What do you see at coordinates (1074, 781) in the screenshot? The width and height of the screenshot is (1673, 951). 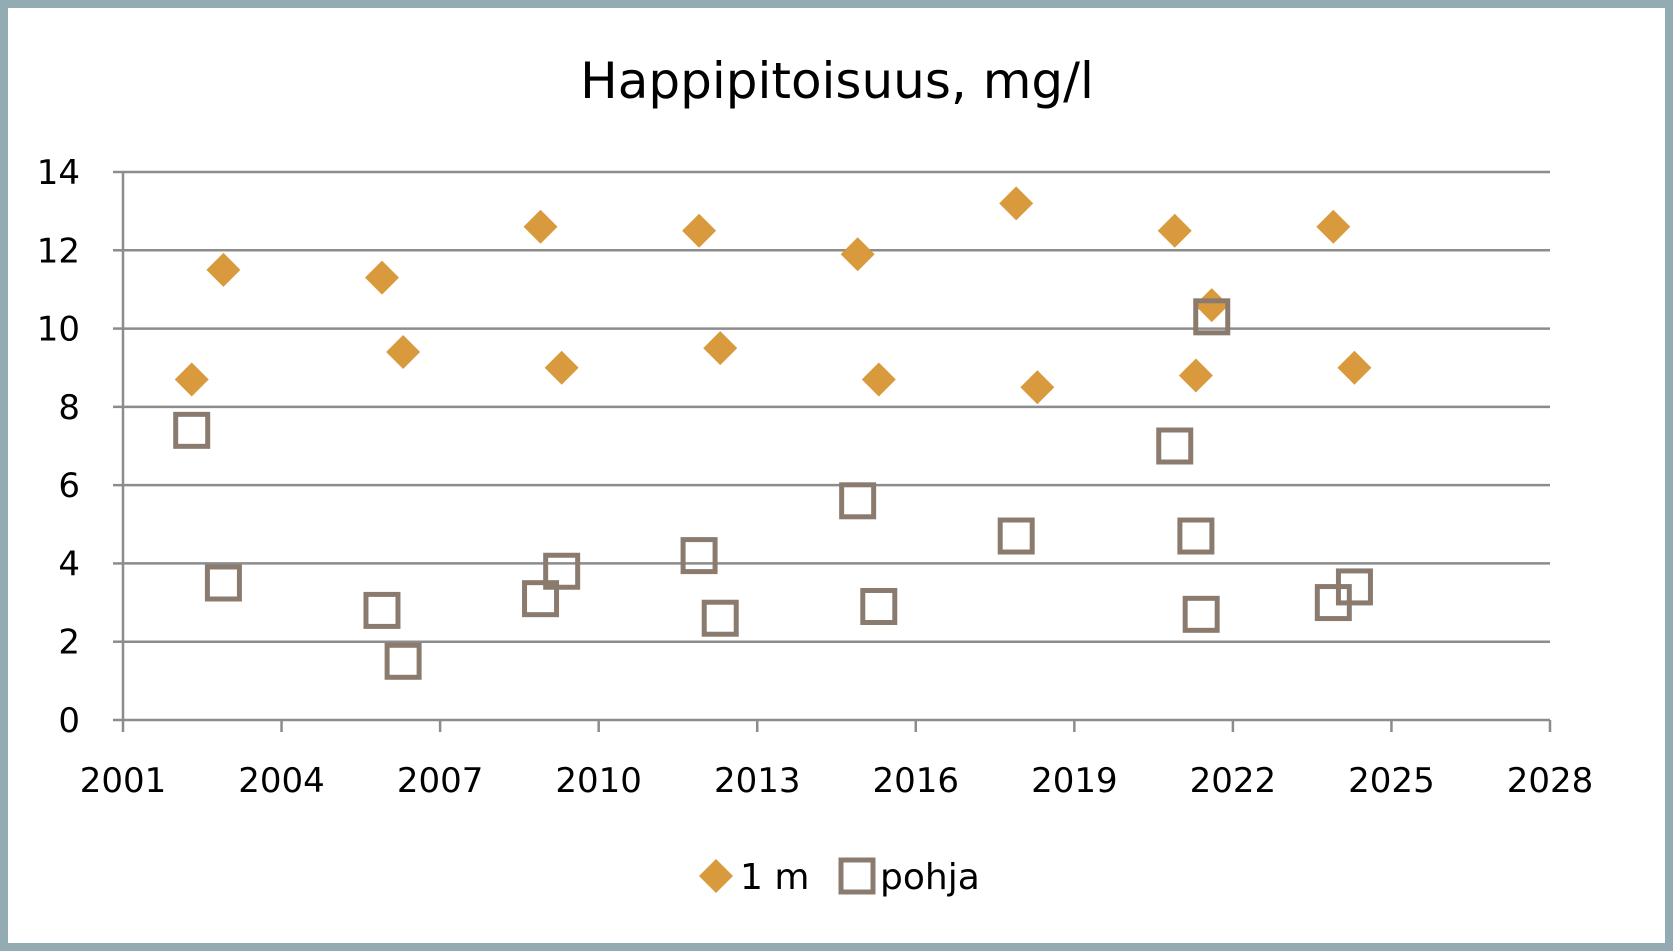 I see `x-tick-label: 2019` at bounding box center [1074, 781].